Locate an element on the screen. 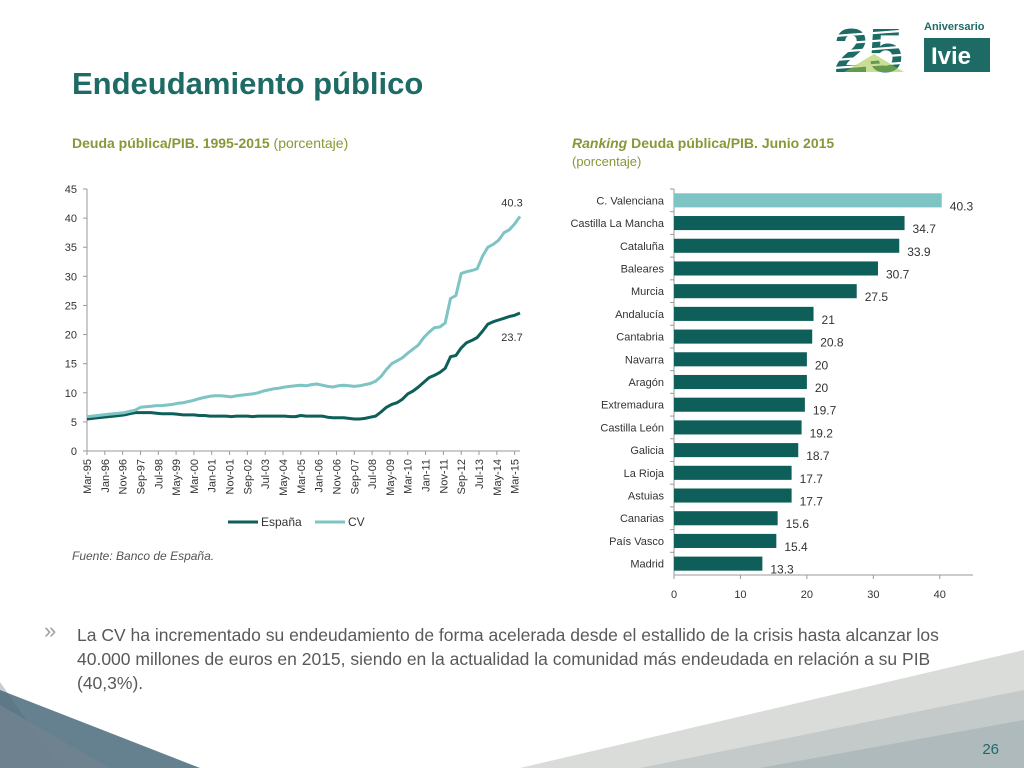 The image size is (1024, 768). legend-label: España is located at coordinates (281, 522).